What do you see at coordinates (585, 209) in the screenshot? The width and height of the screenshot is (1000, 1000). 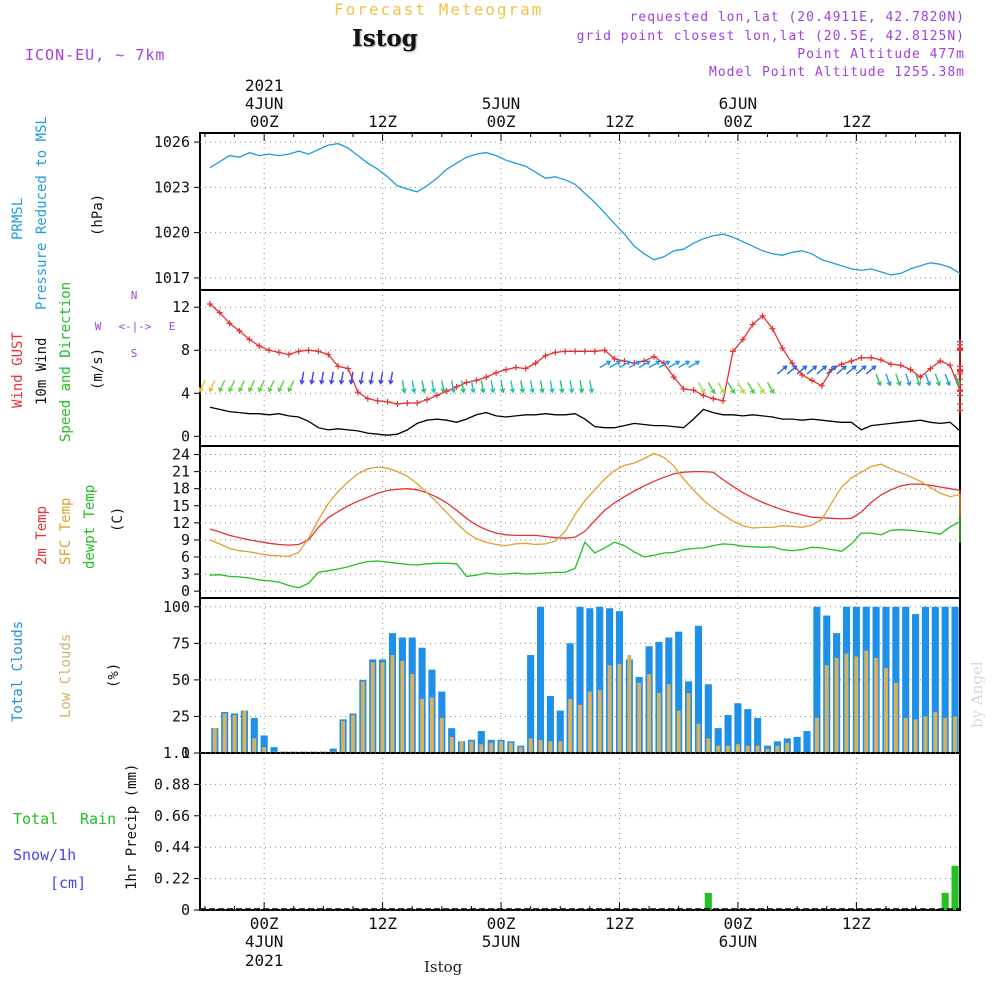 I see `pressure-prmsl-series-line` at bounding box center [585, 209].